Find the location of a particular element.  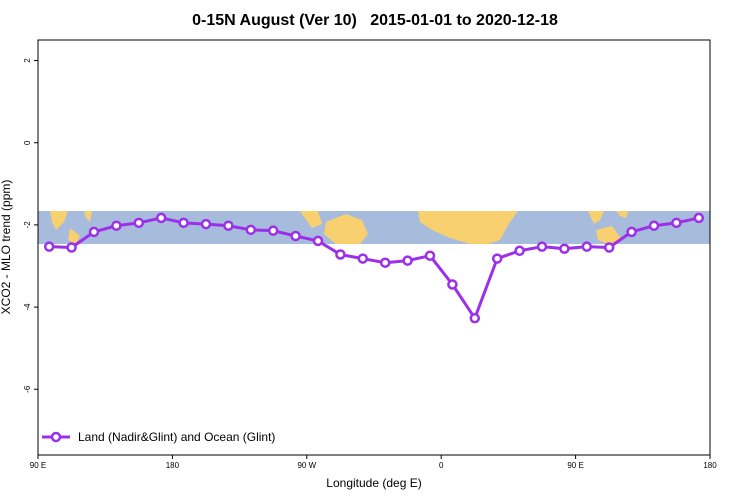

map-band is located at coordinates (374, 227).